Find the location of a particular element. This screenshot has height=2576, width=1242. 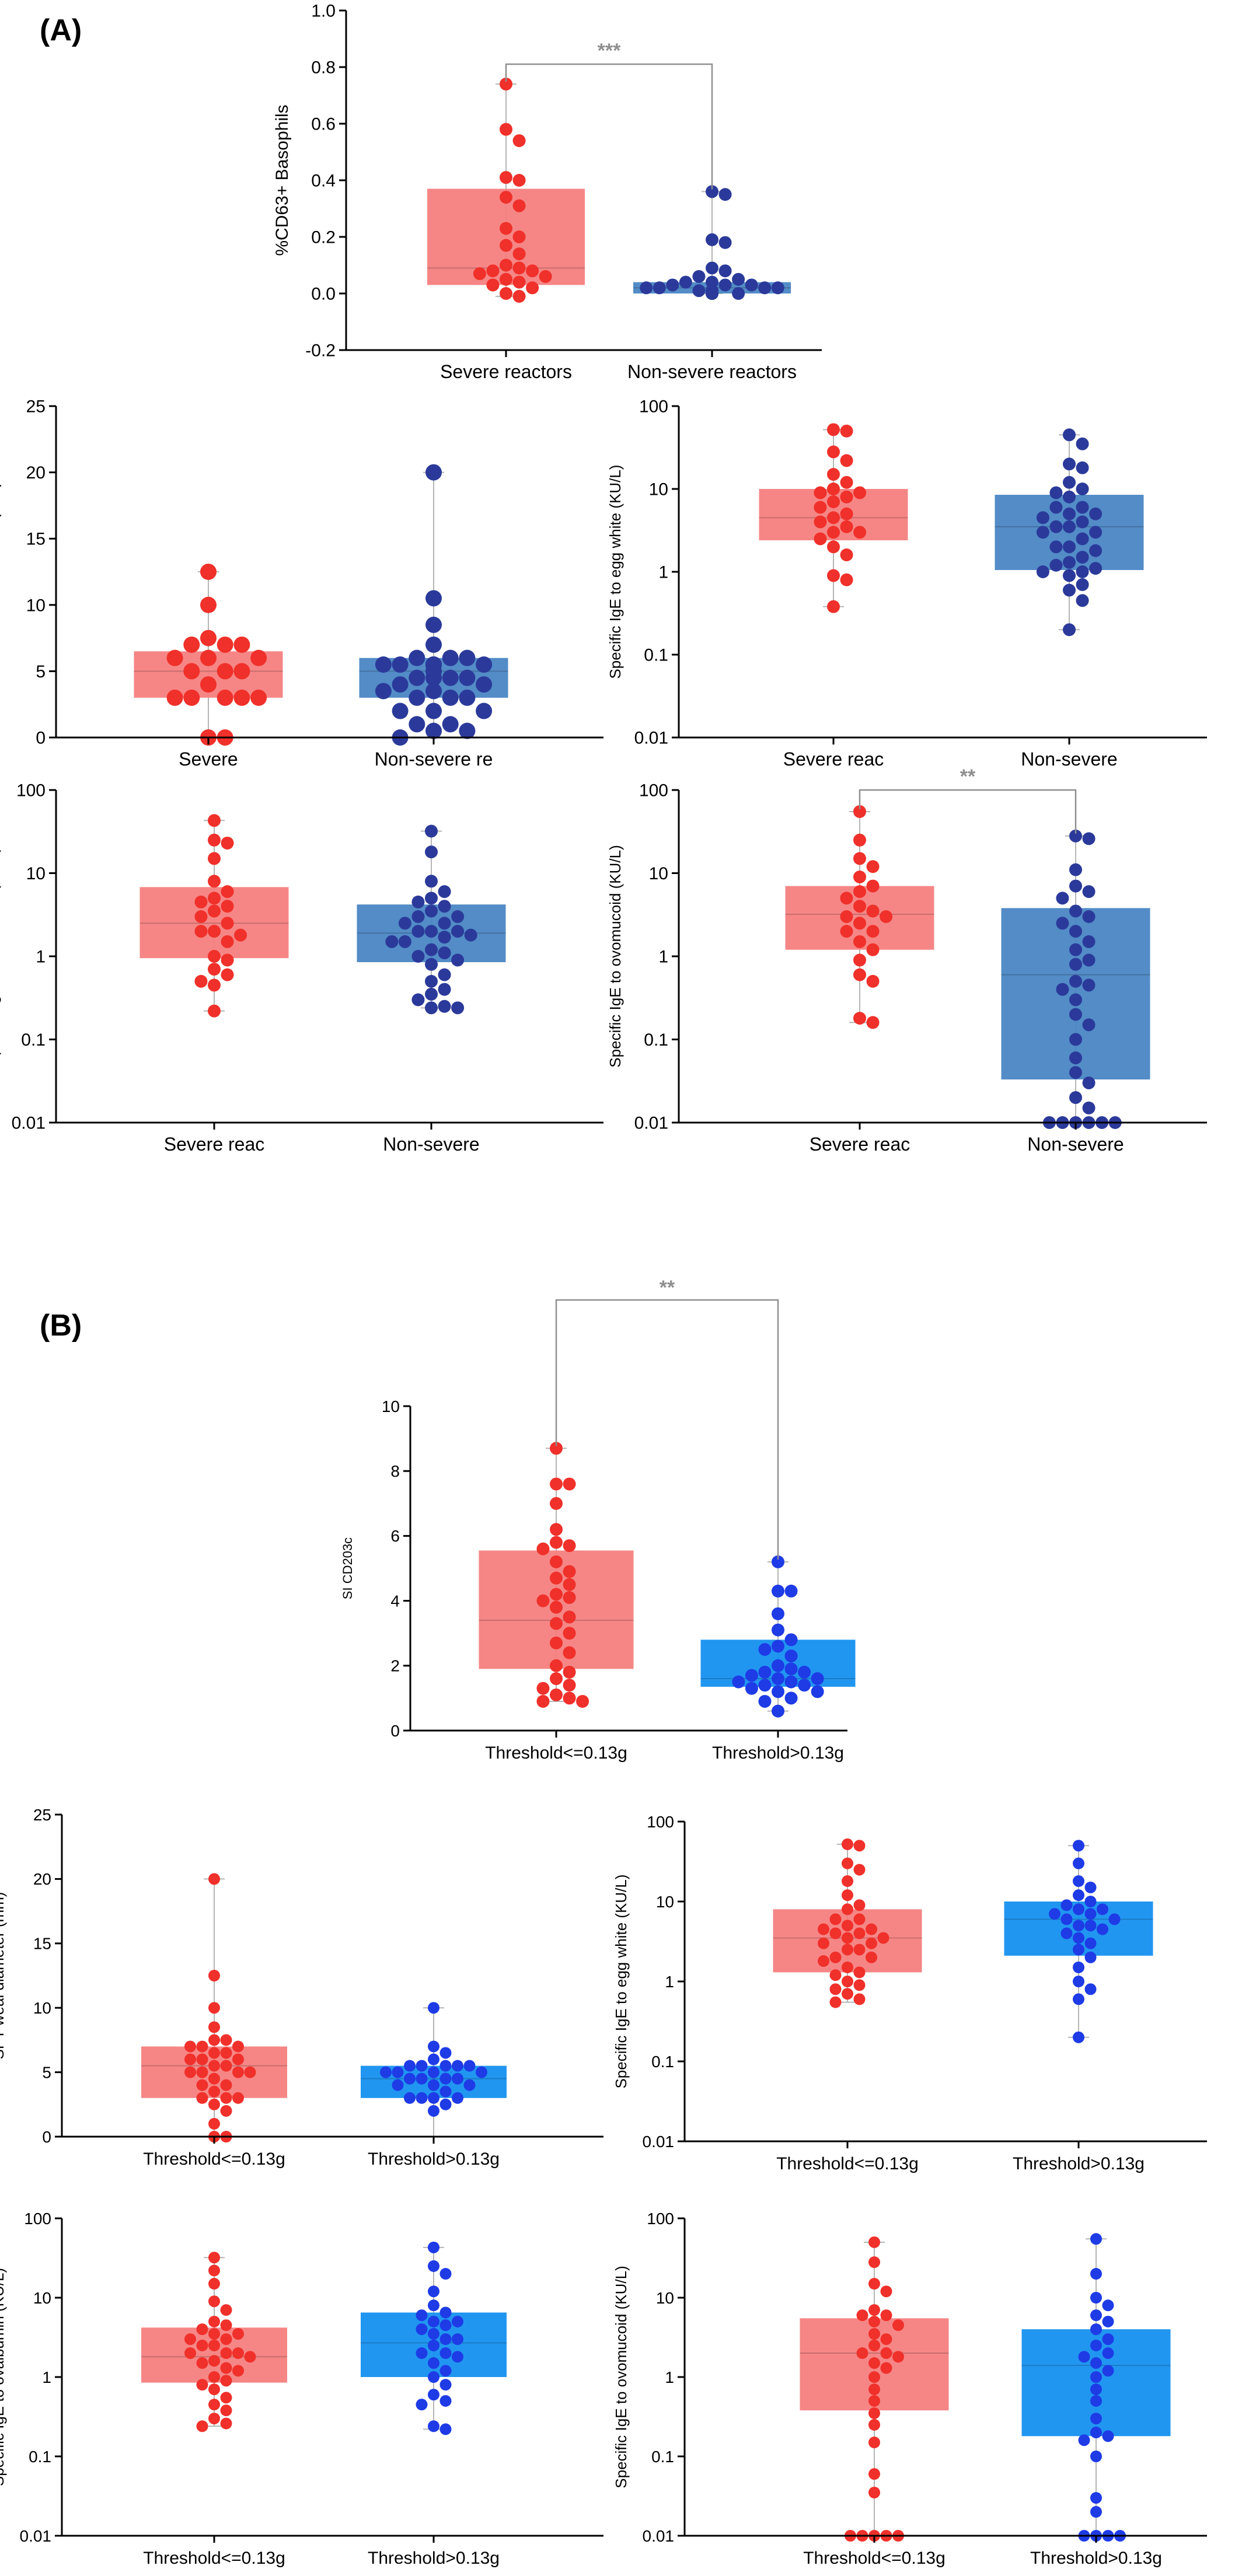

x-category-label: Threshold<=0.13g is located at coordinates (556, 1753).